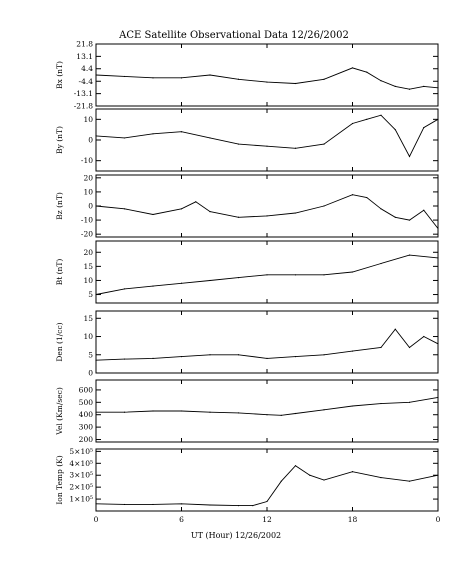  Describe the element at coordinates (267, 519) in the screenshot. I see `x-axis: 0 6 12 18 0` at that location.